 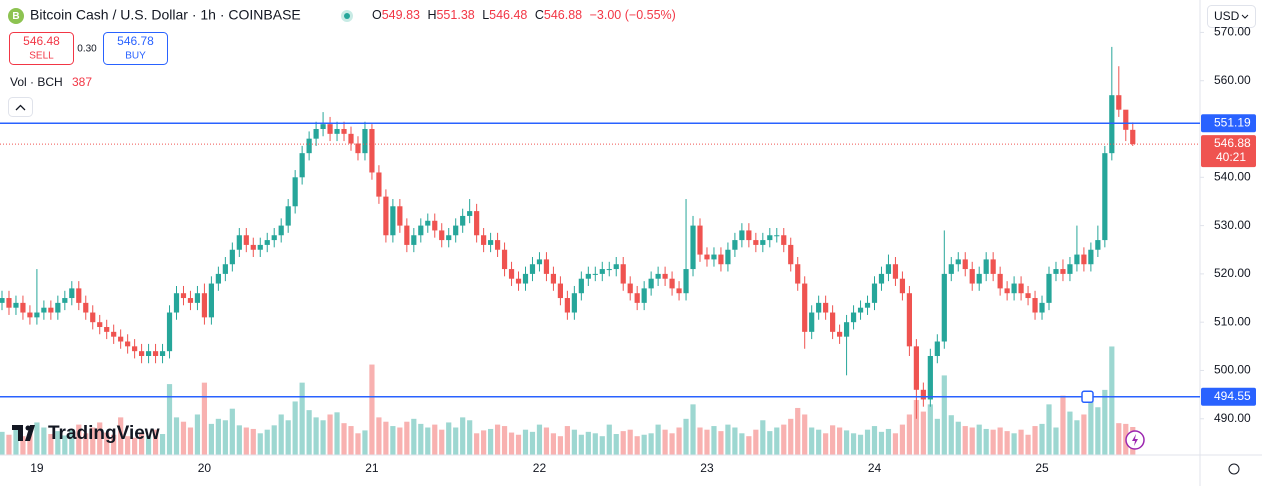 I want to click on settings-button, so click(x=1234, y=469).